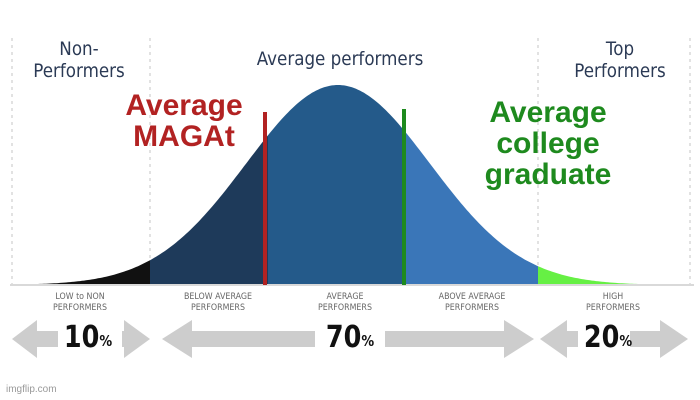  What do you see at coordinates (81, 337) in the screenshot?
I see `percent-low-value: 10` at bounding box center [81, 337].